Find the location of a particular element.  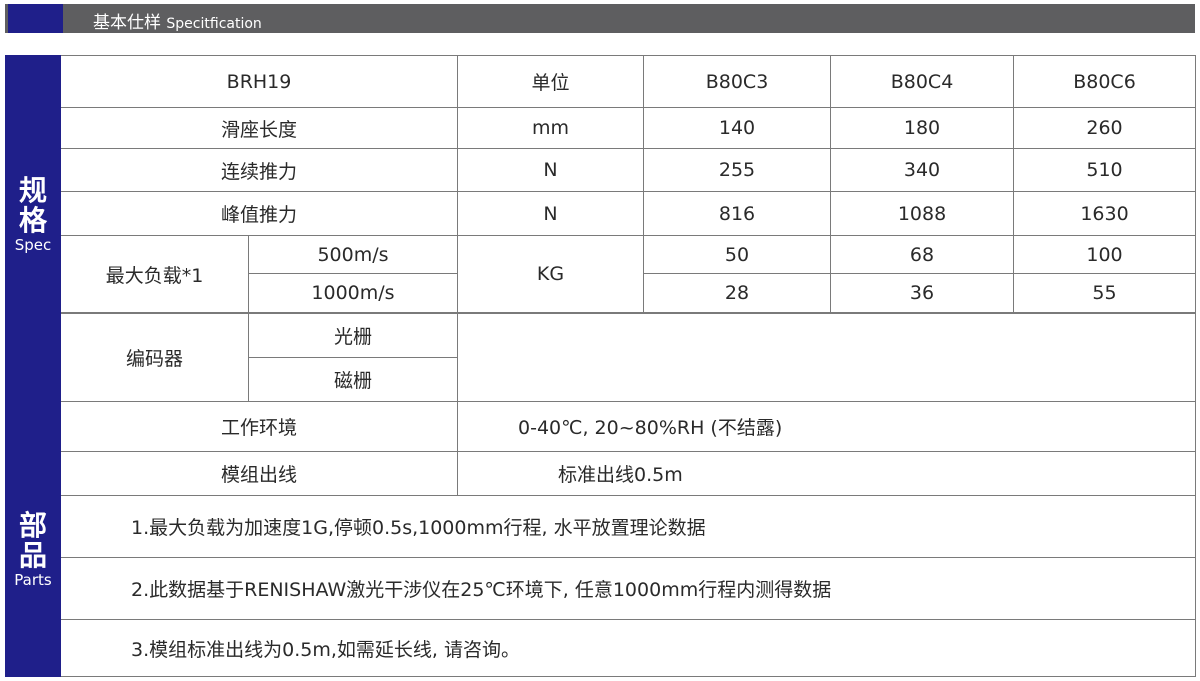

row-label: 峰值推力 is located at coordinates (259, 213).